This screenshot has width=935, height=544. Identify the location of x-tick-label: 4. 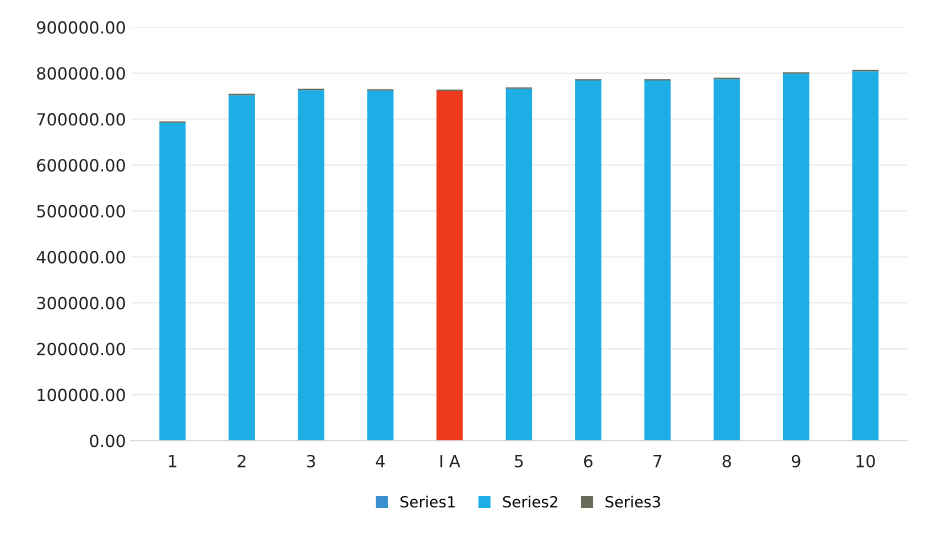
(380, 461).